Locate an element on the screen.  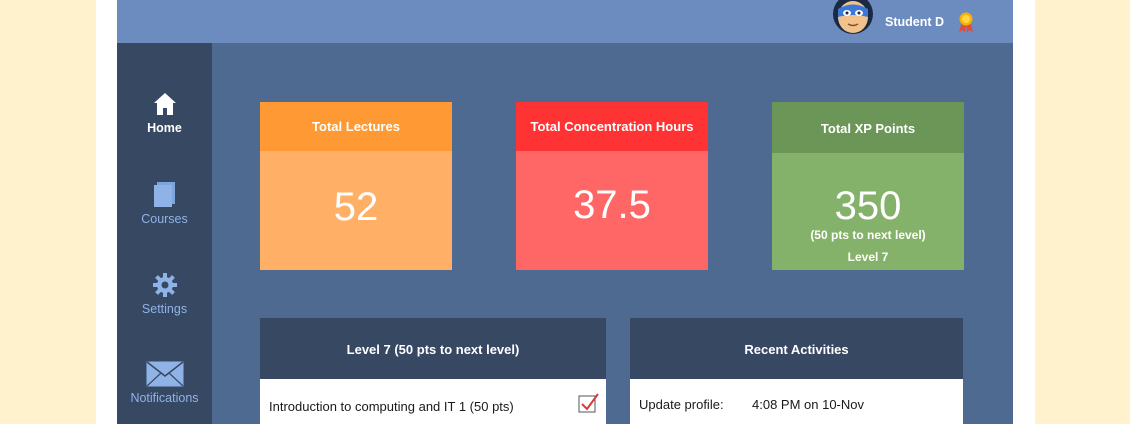
sidebar-item-label: Notifications is located at coordinates (164, 398).